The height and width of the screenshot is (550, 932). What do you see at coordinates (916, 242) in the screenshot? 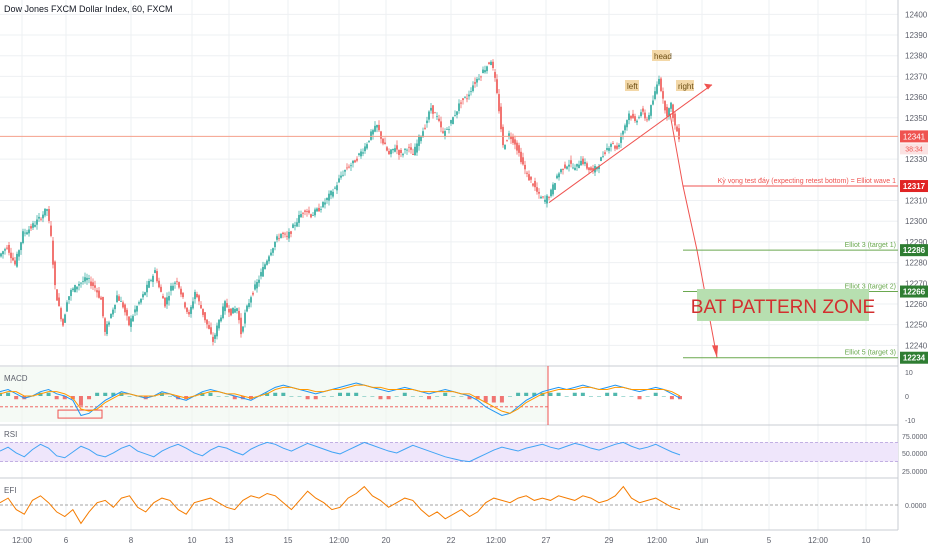
I see `y-tick-label: 12290` at bounding box center [916, 242].